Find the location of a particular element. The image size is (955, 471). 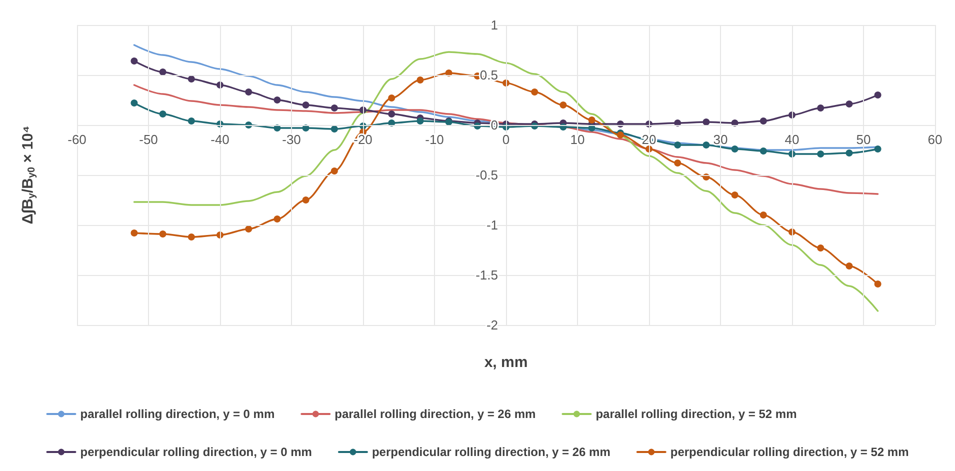

legend-label: parallel rolling direction, y = 26 mm is located at coordinates (435, 414).